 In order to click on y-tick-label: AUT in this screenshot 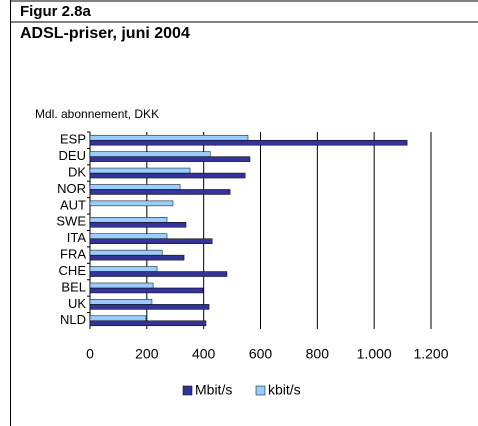, I will do `click(73, 204)`.